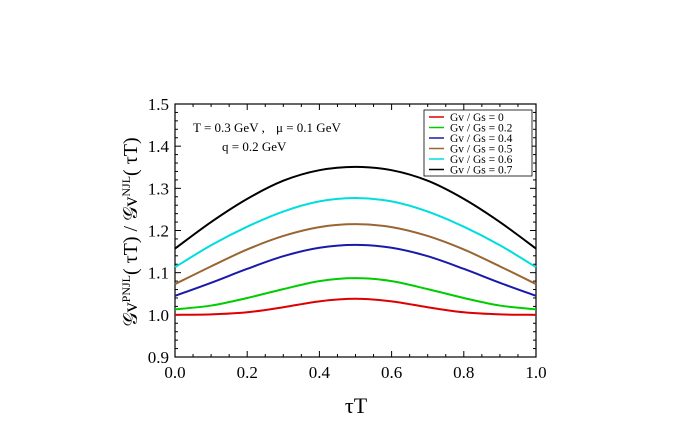  I want to click on y-tick-label: 1.5, so click(158, 104).